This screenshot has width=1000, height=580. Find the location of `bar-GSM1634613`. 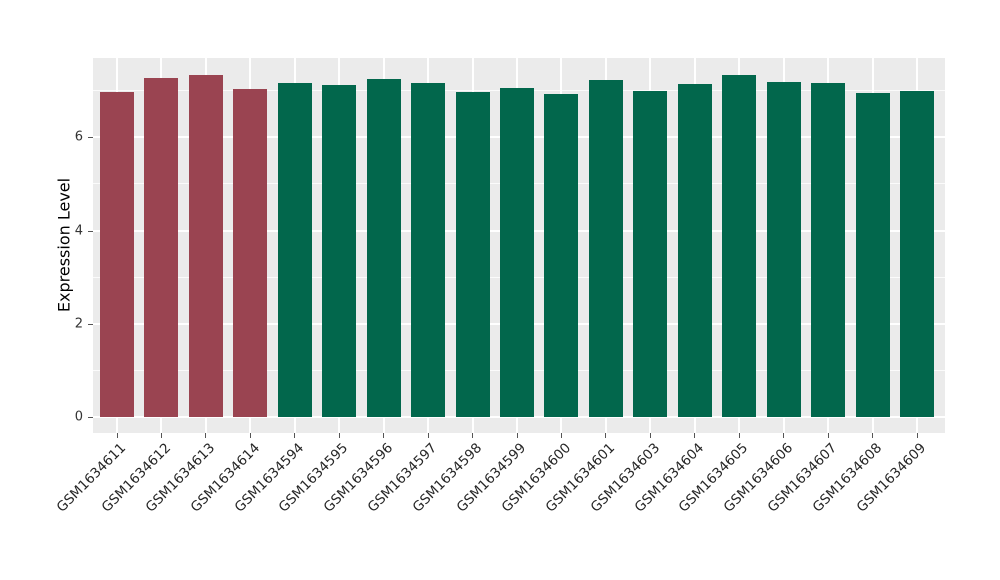

bar-GSM1634613 is located at coordinates (205, 245).